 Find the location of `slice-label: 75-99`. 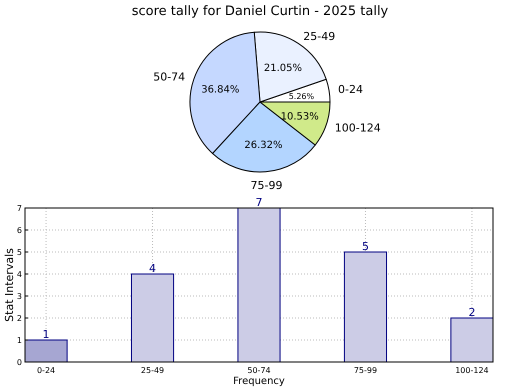

slice-label: 75-99 is located at coordinates (266, 185).